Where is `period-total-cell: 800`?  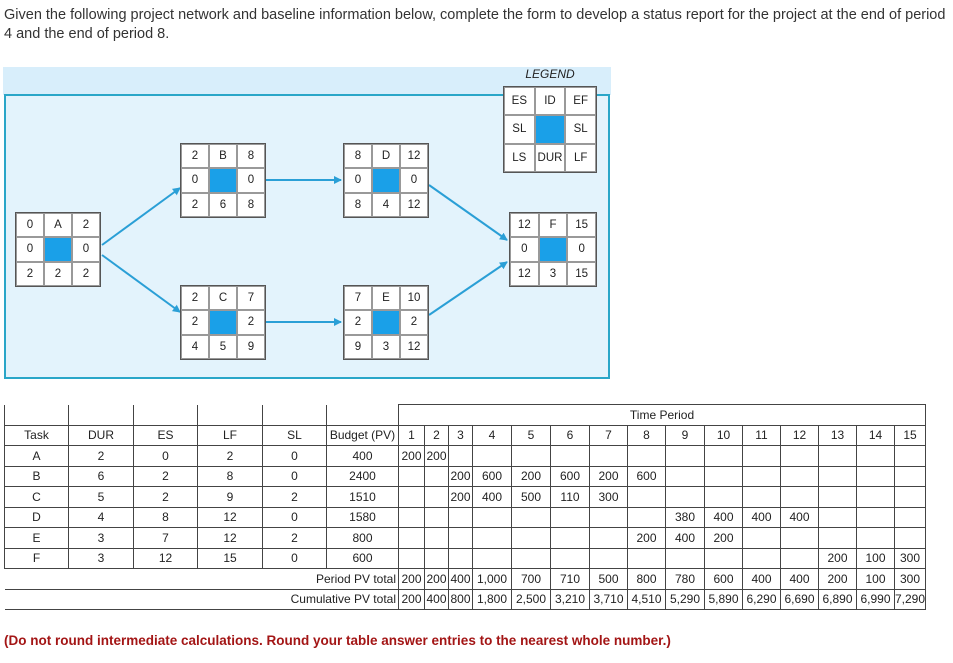 period-total-cell: 800 is located at coordinates (646, 579).